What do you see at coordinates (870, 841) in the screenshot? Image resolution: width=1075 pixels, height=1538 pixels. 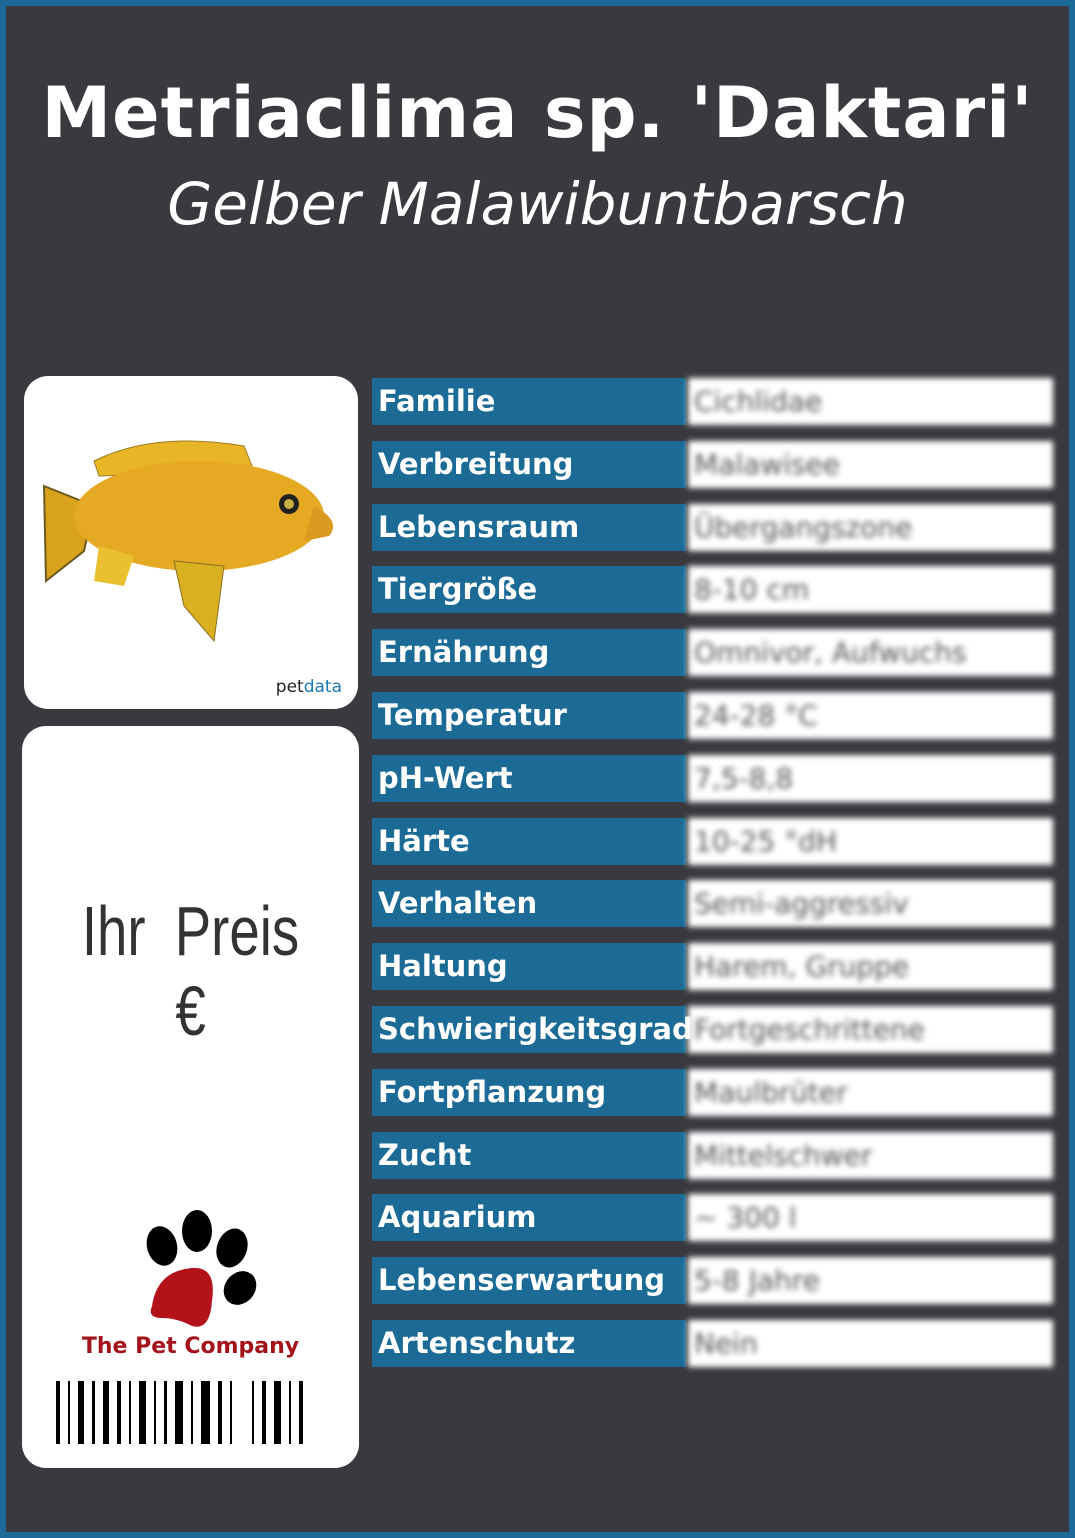 I see `attribute-value: 10-25 °dH` at bounding box center [870, 841].